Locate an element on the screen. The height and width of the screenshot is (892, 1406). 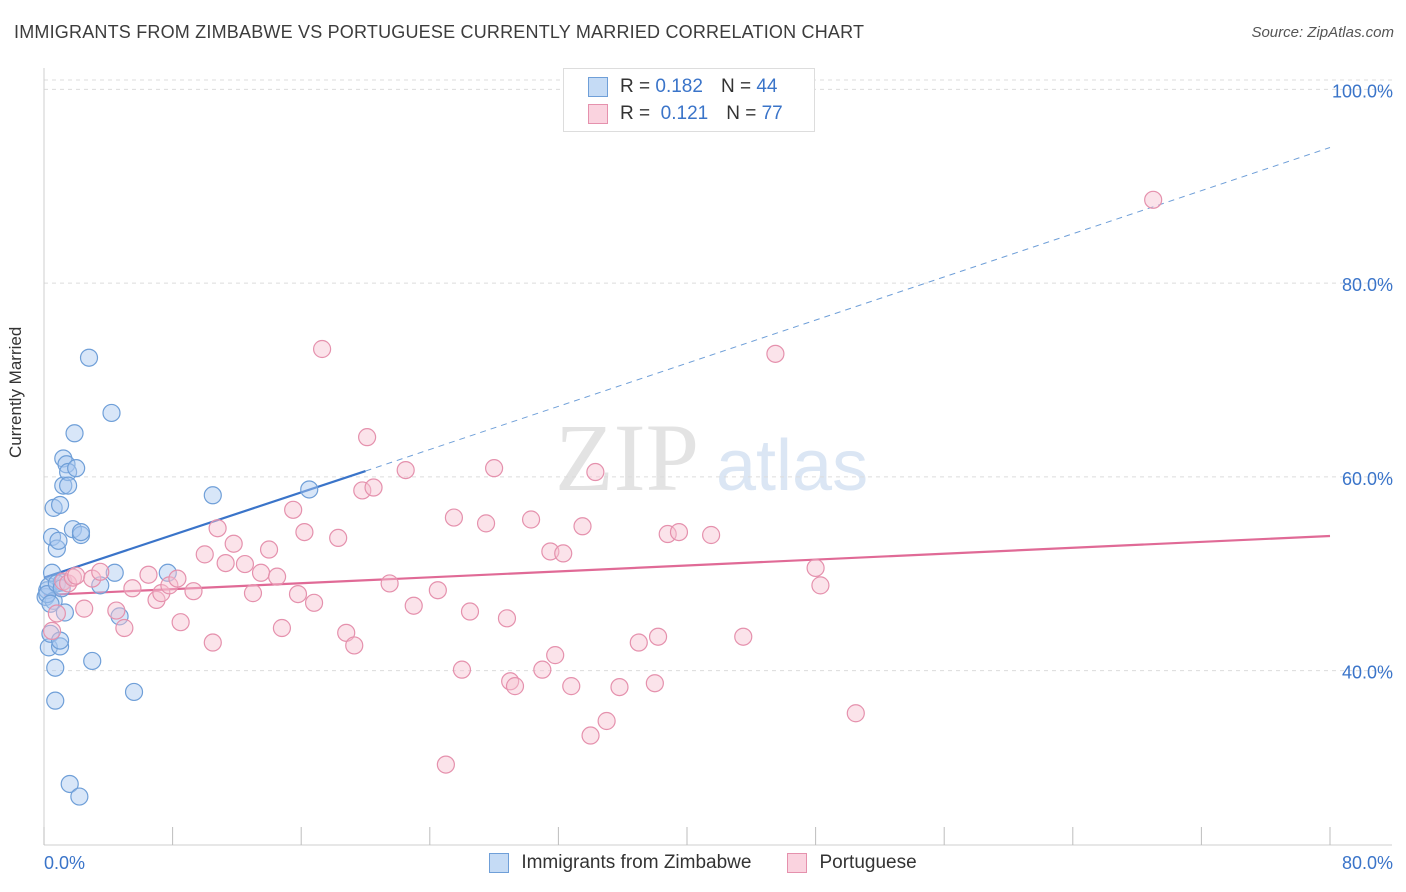
watermark-zip: ZIP is located at coordinates (627, 457).